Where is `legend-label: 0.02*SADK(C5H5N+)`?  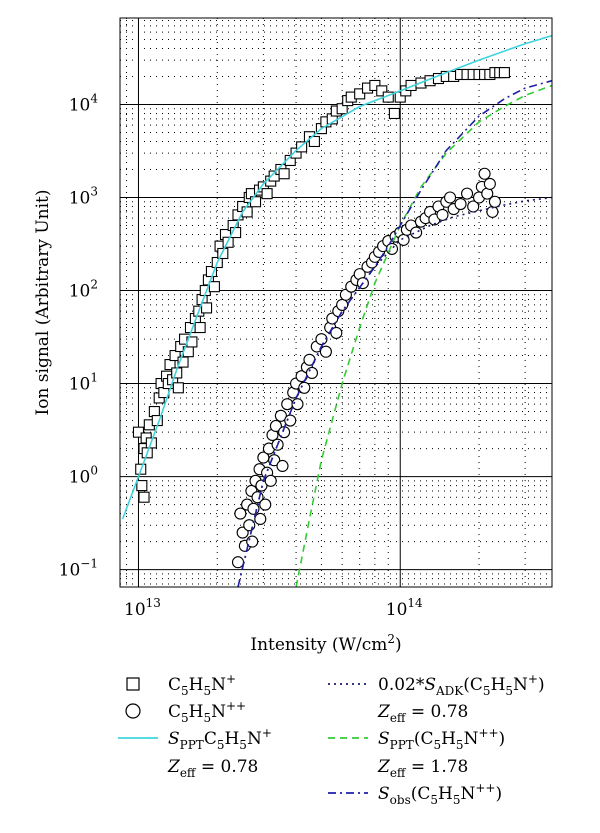 legend-label: 0.02*SADK(C5H5N+) is located at coordinates (461, 685).